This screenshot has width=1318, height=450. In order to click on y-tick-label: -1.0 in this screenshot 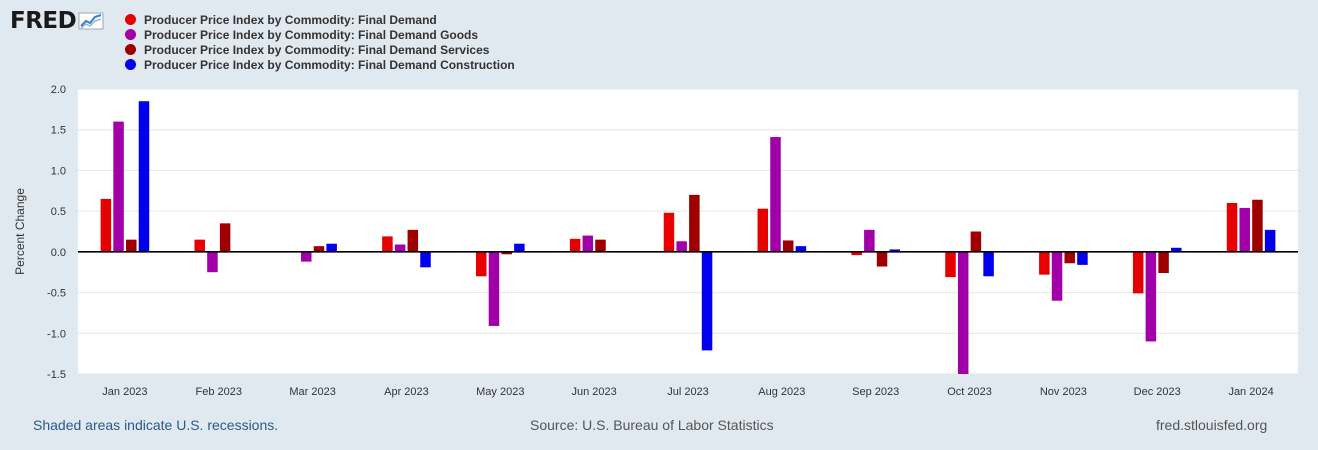, I will do `click(56, 334)`.